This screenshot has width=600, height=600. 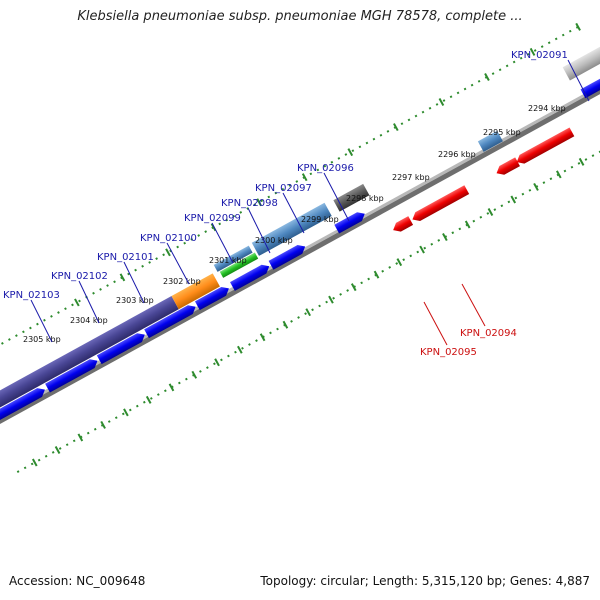 I want to click on kbp-label: 2296 kbp, so click(x=457, y=154).